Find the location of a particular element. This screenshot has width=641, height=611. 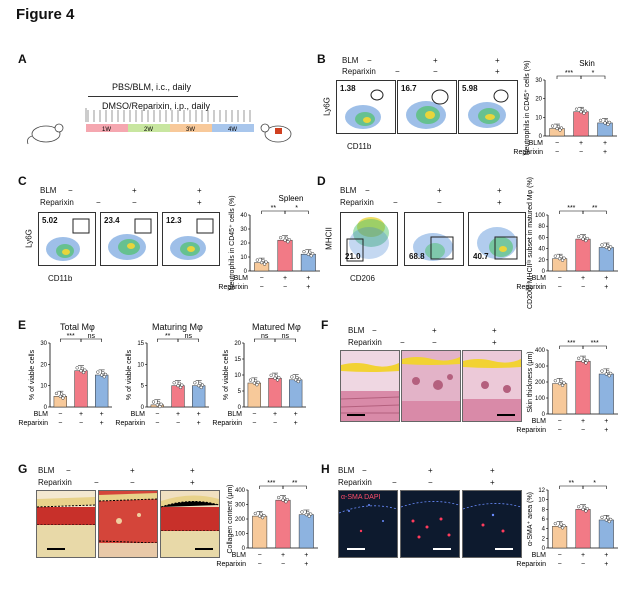

h-rep-sign-3: + is located at coordinates (492, 482).